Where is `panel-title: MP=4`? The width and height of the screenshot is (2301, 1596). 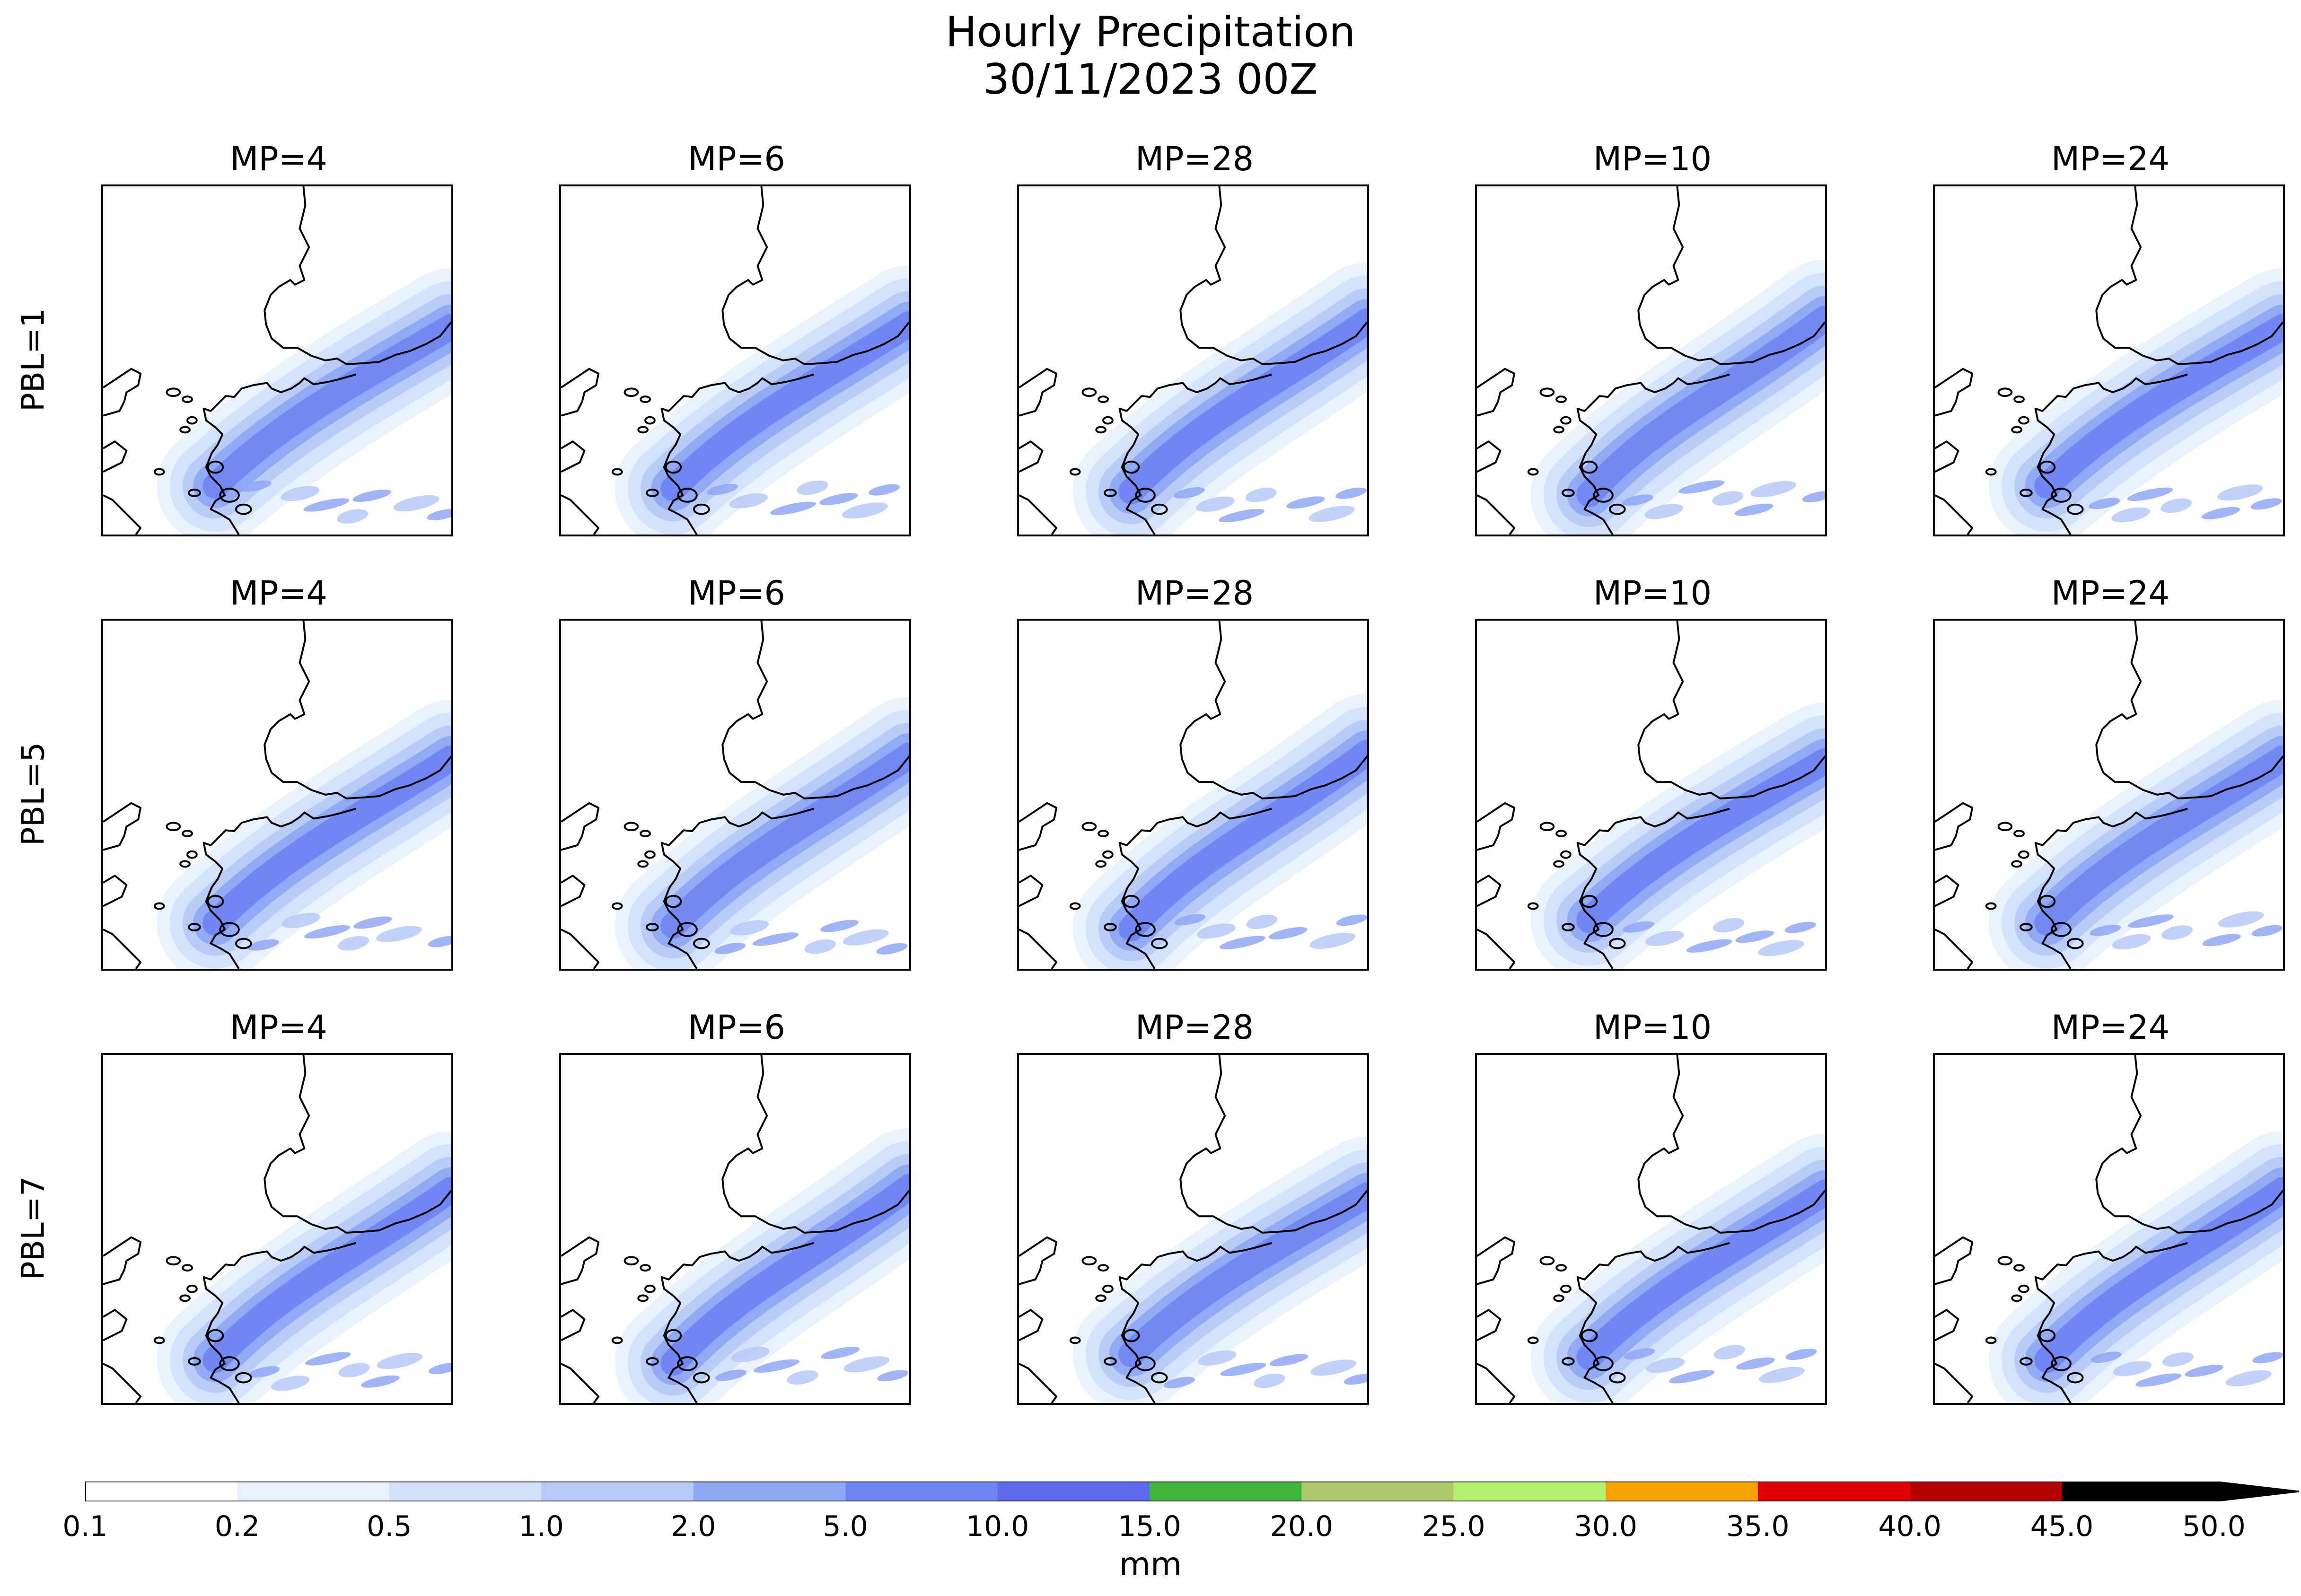
panel-title: MP=4 is located at coordinates (279, 159).